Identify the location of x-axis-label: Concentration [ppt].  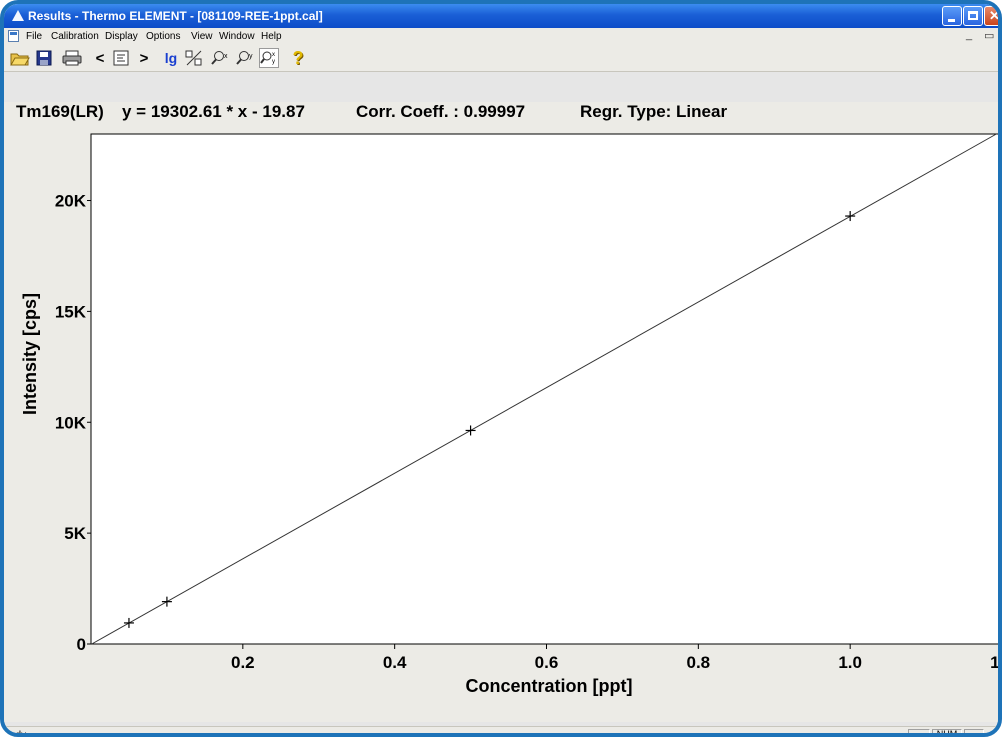
(549, 686).